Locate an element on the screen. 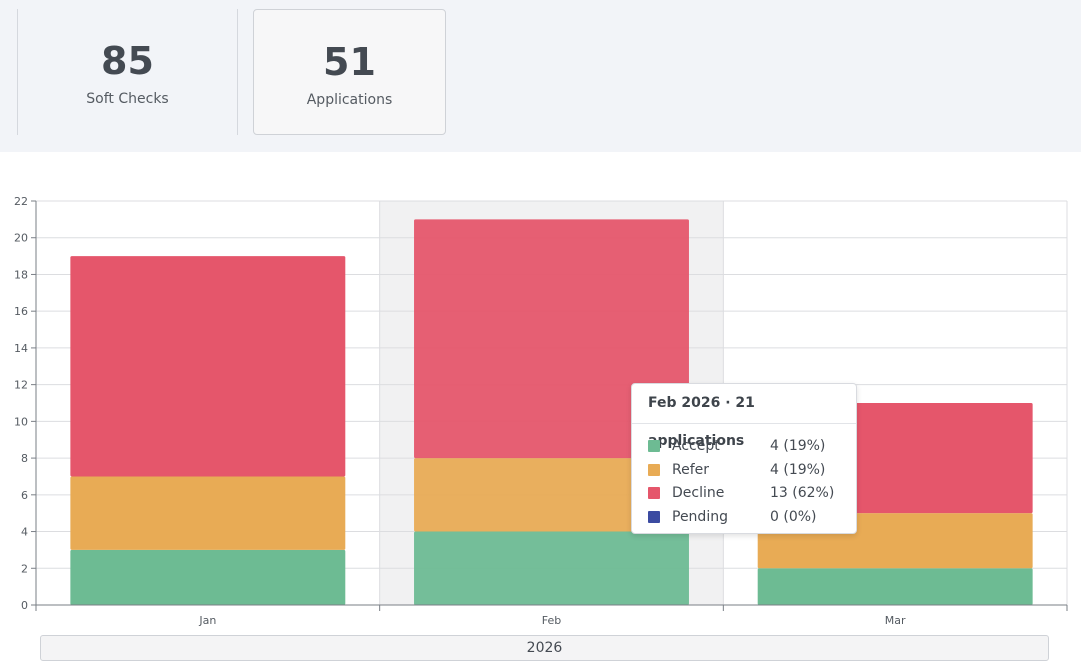 This screenshot has height=665, width=1081. tooltip-series-name: Refer is located at coordinates (691, 469).